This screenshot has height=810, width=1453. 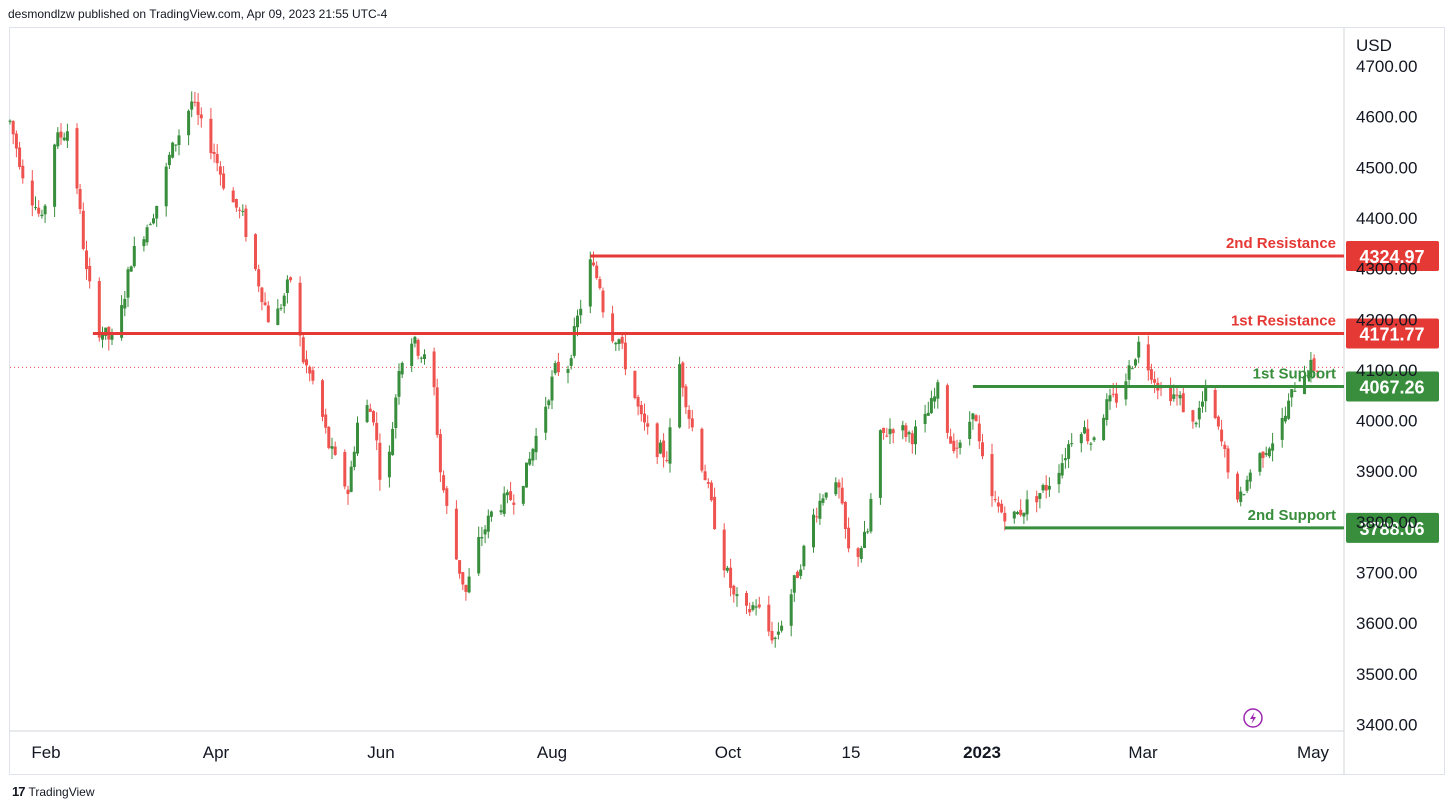 I want to click on level-price-label: 4067.26, so click(x=1391, y=388).